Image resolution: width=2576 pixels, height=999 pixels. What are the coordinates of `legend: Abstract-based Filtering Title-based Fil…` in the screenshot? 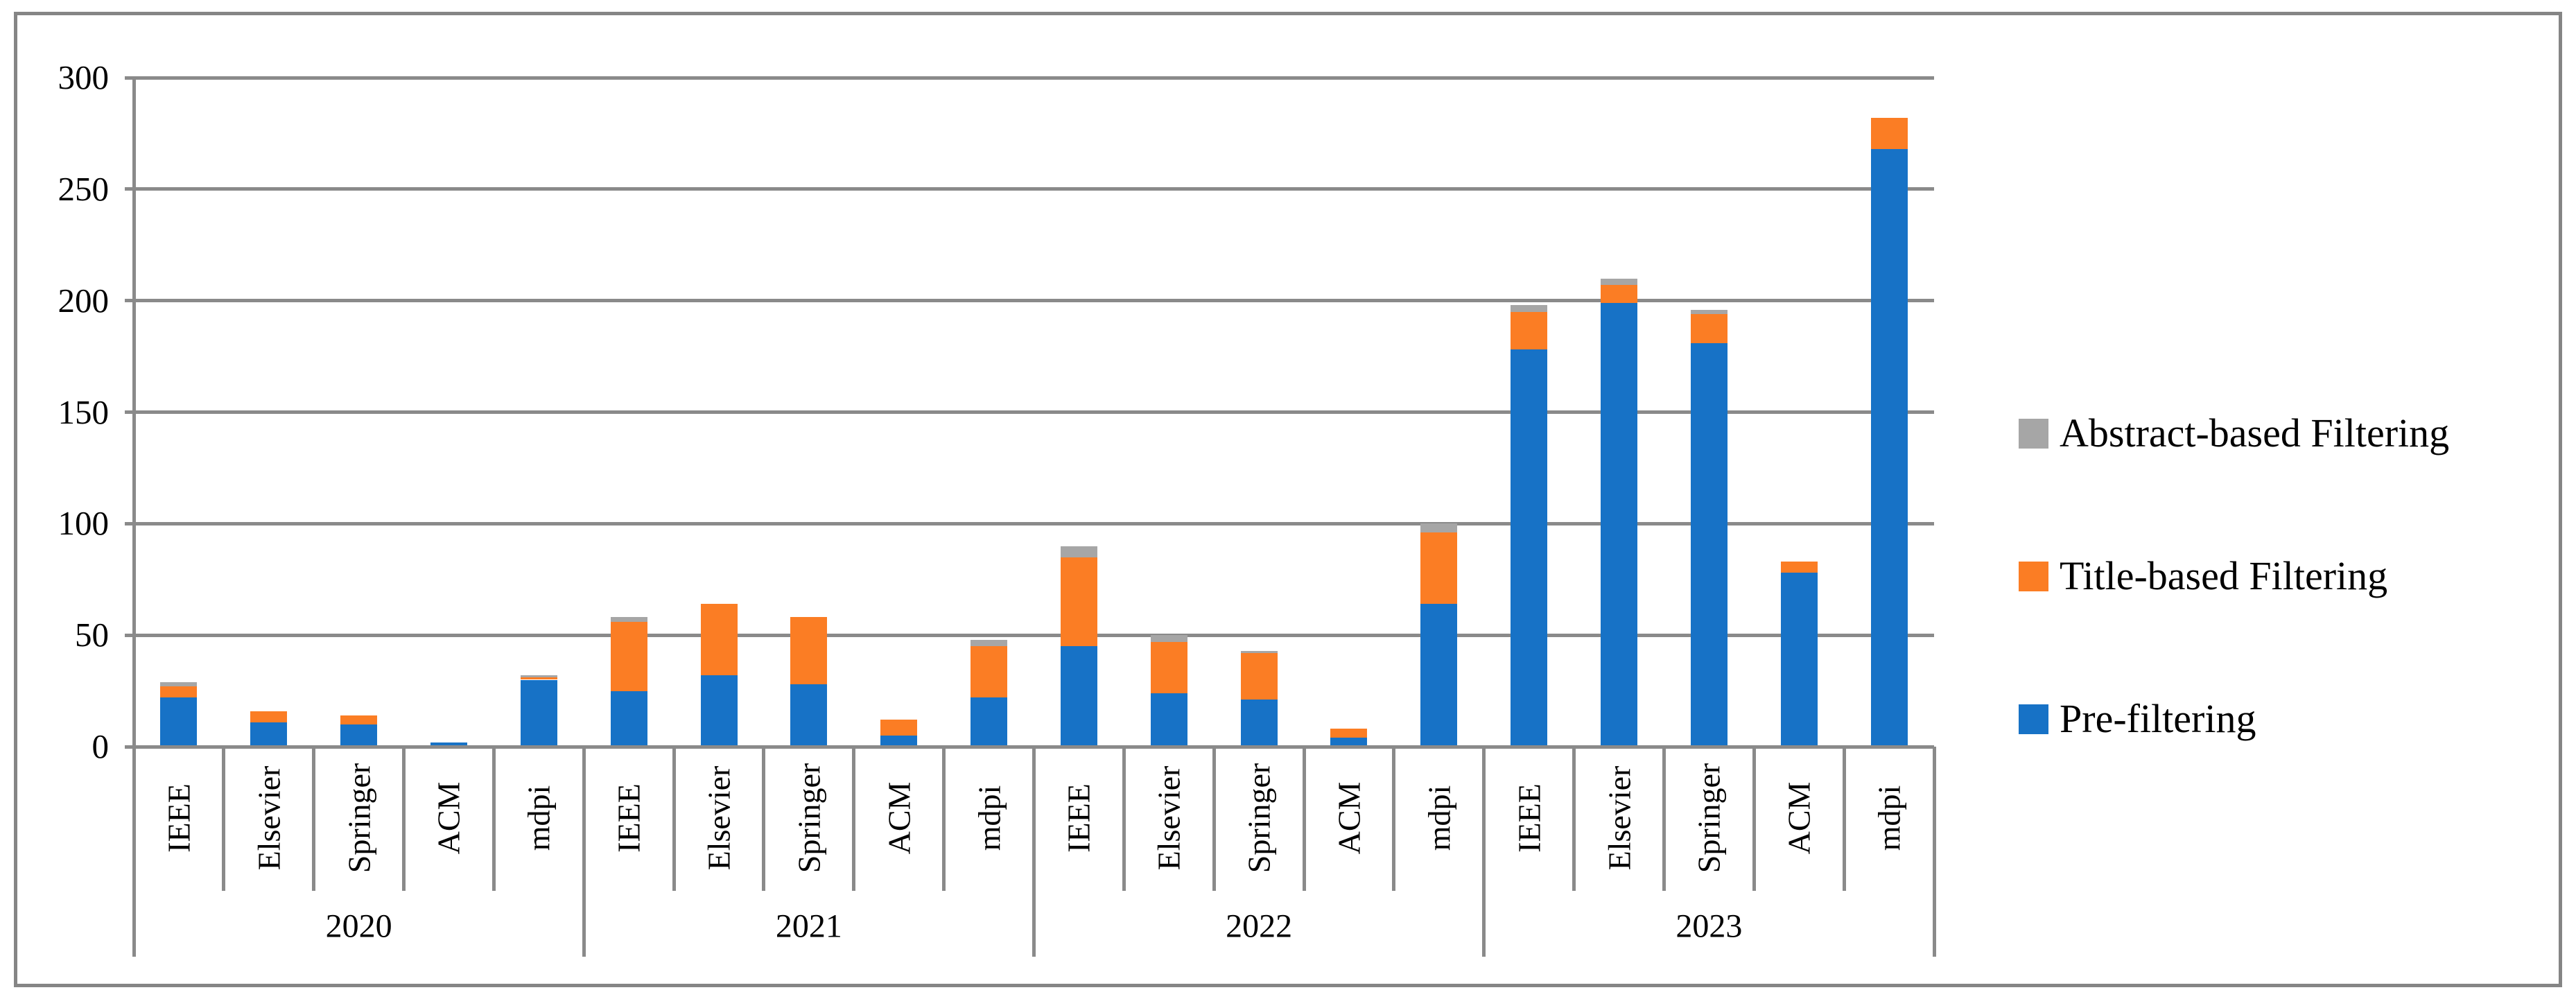 It's located at (2234, 576).